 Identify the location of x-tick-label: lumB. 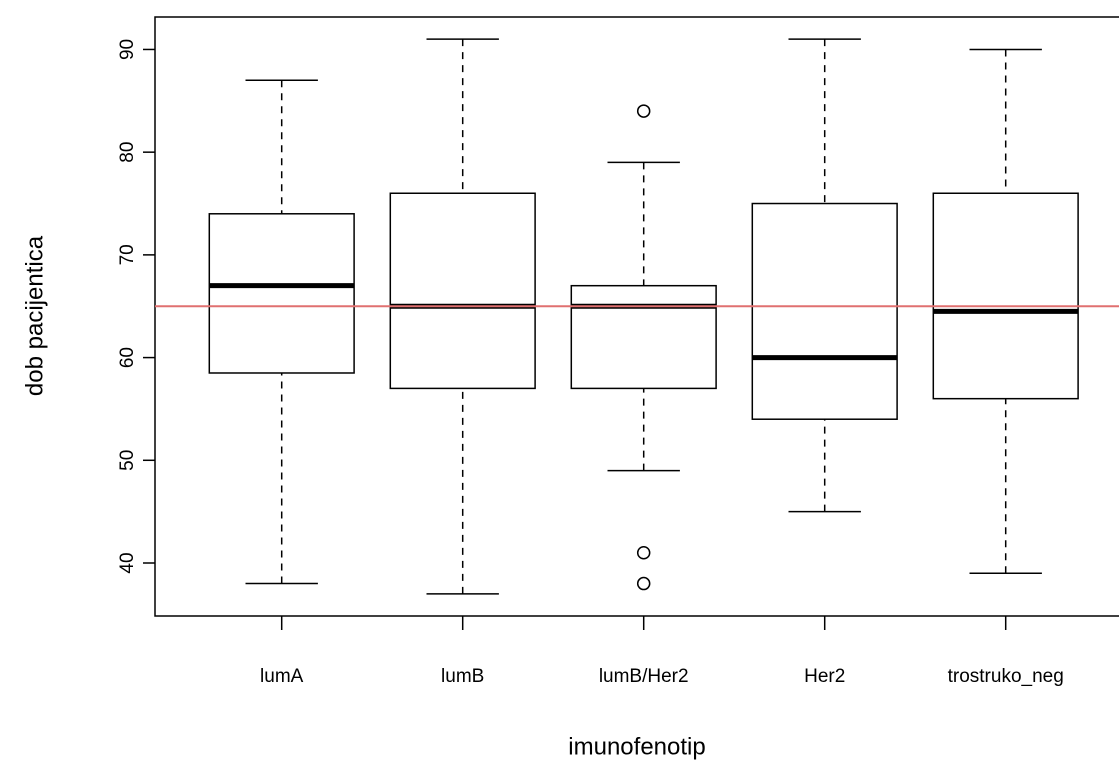
(462, 676).